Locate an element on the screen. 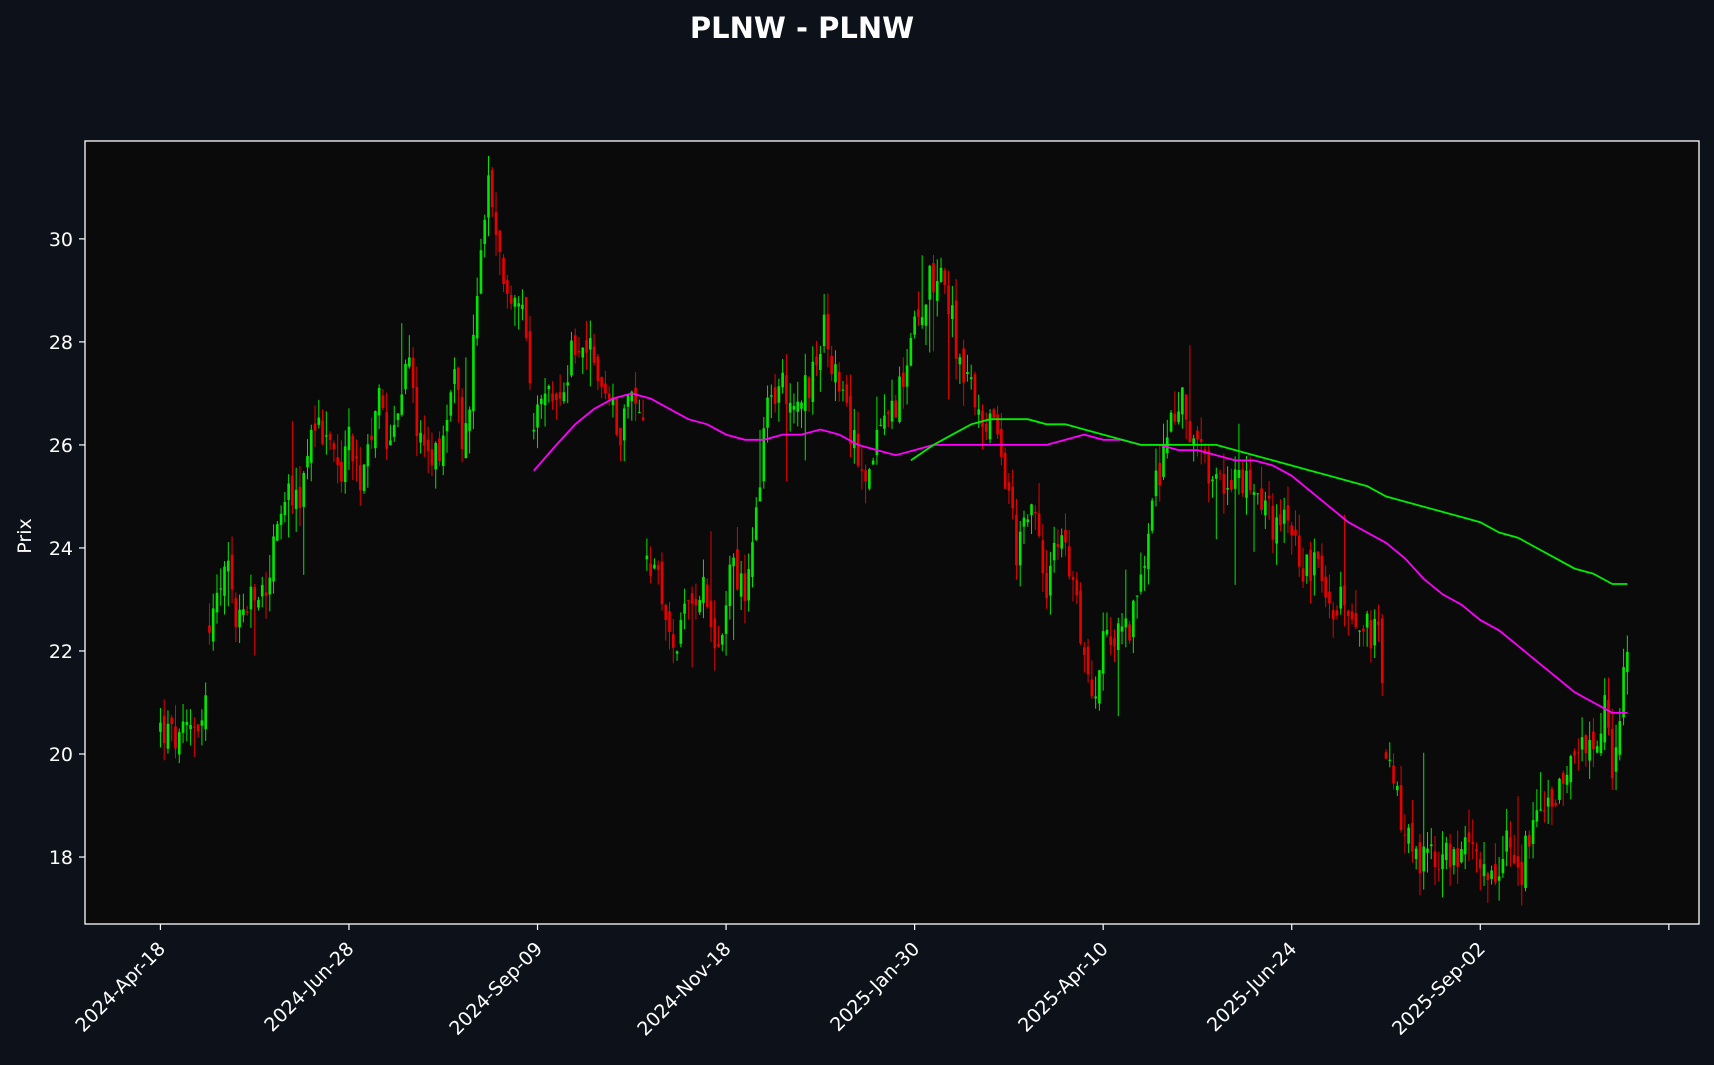  y-axis-label: Prix is located at coordinates (25, 535).